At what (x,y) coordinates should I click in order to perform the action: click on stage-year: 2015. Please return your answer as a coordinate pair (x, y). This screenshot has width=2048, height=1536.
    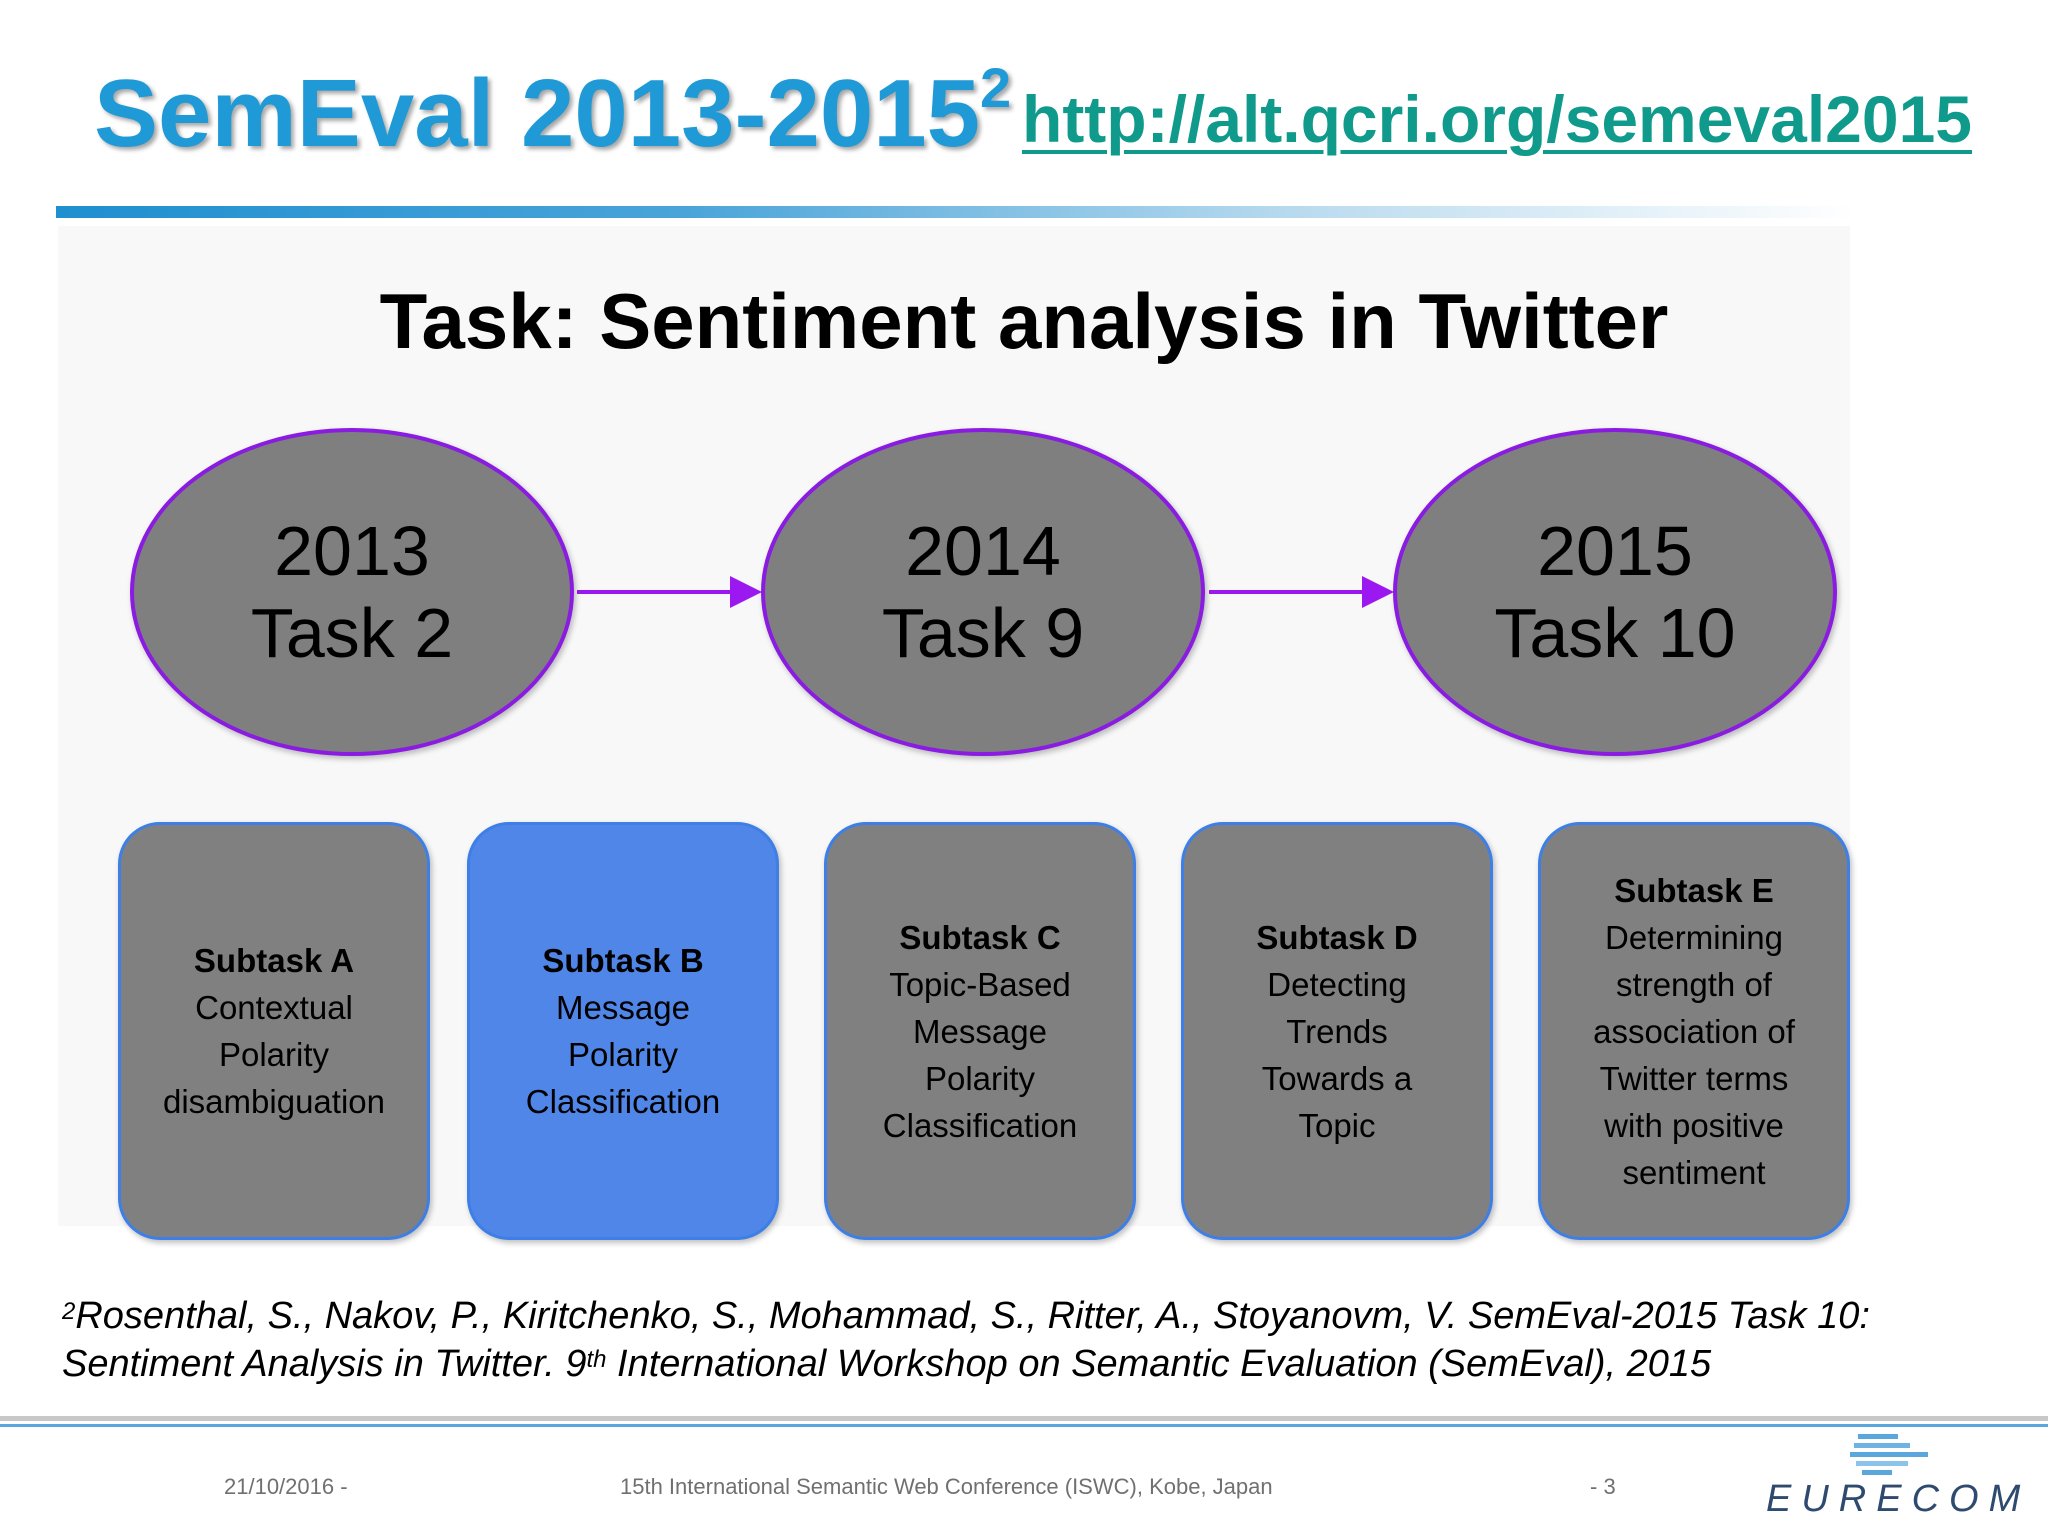
    Looking at the image, I should click on (1615, 551).